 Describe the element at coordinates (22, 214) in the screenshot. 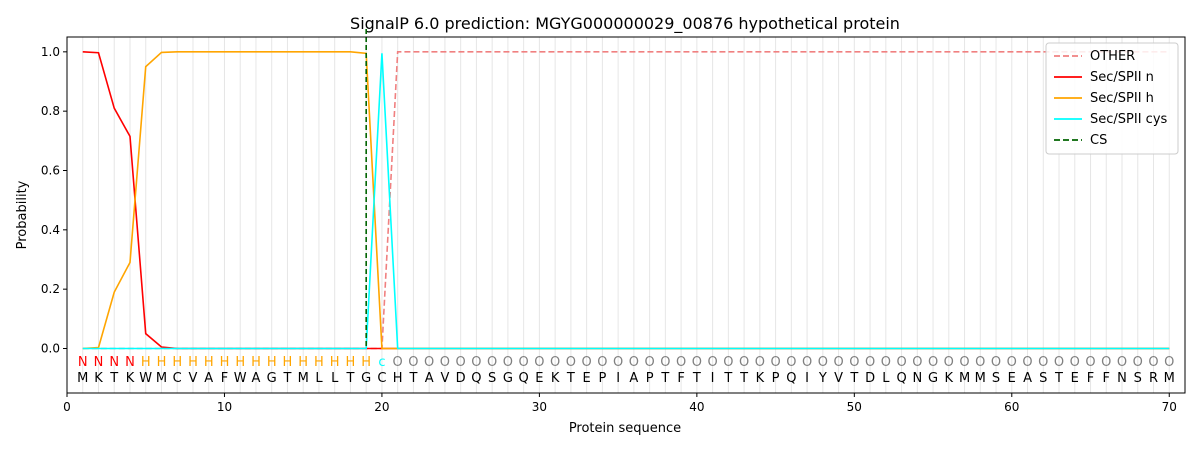

I see `y-axis-label: Probability` at that location.